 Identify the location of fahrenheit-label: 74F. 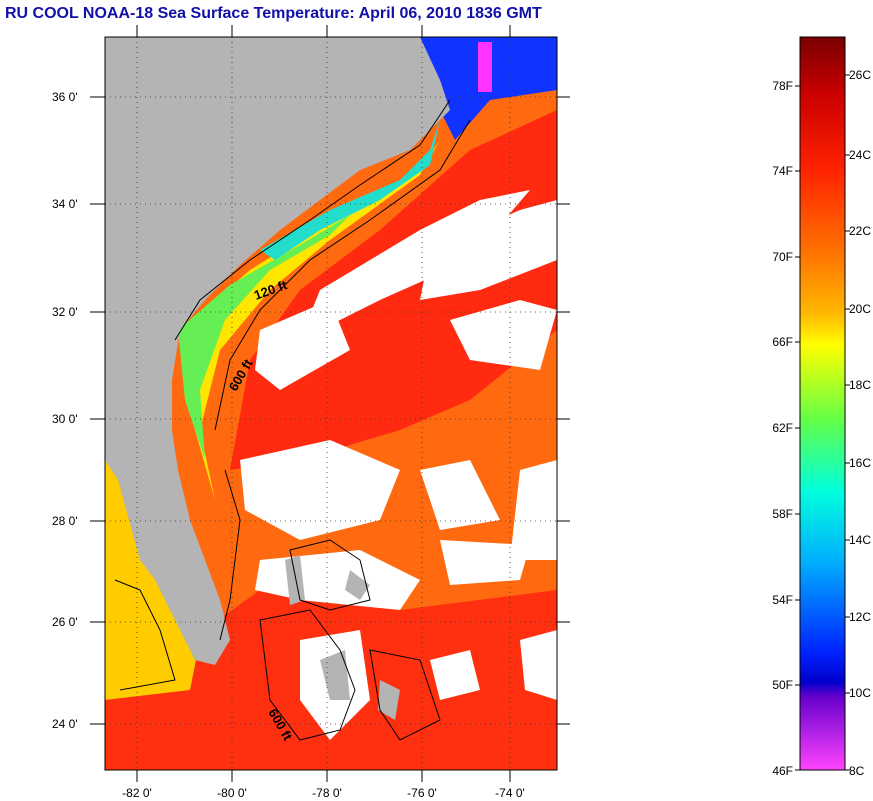
(782, 171).